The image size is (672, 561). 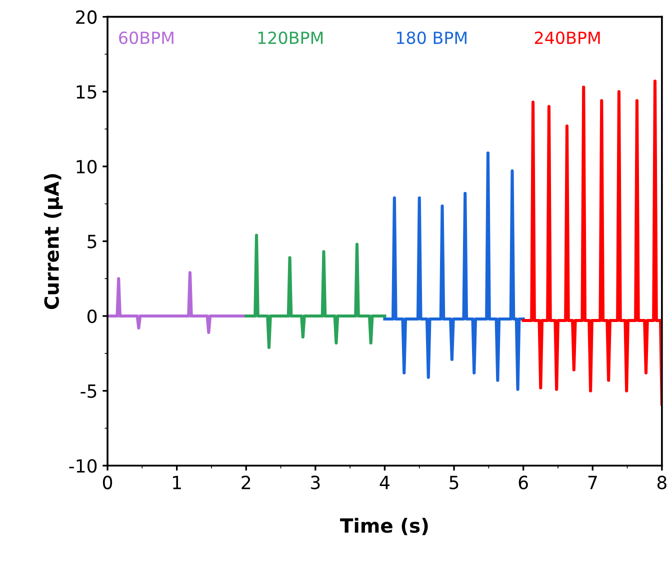 What do you see at coordinates (88, 391) in the screenshot?
I see `y-tick-label: -5` at bounding box center [88, 391].